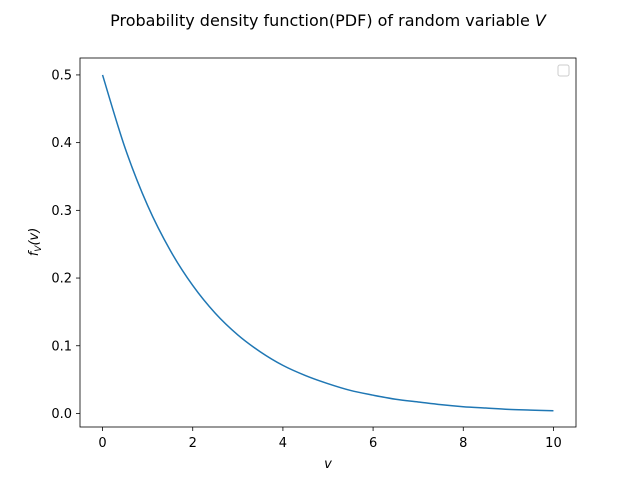 Image resolution: width=640 pixels, height=480 pixels. Describe the element at coordinates (541, 20) in the screenshot. I see `chart-title-variable: V` at that location.